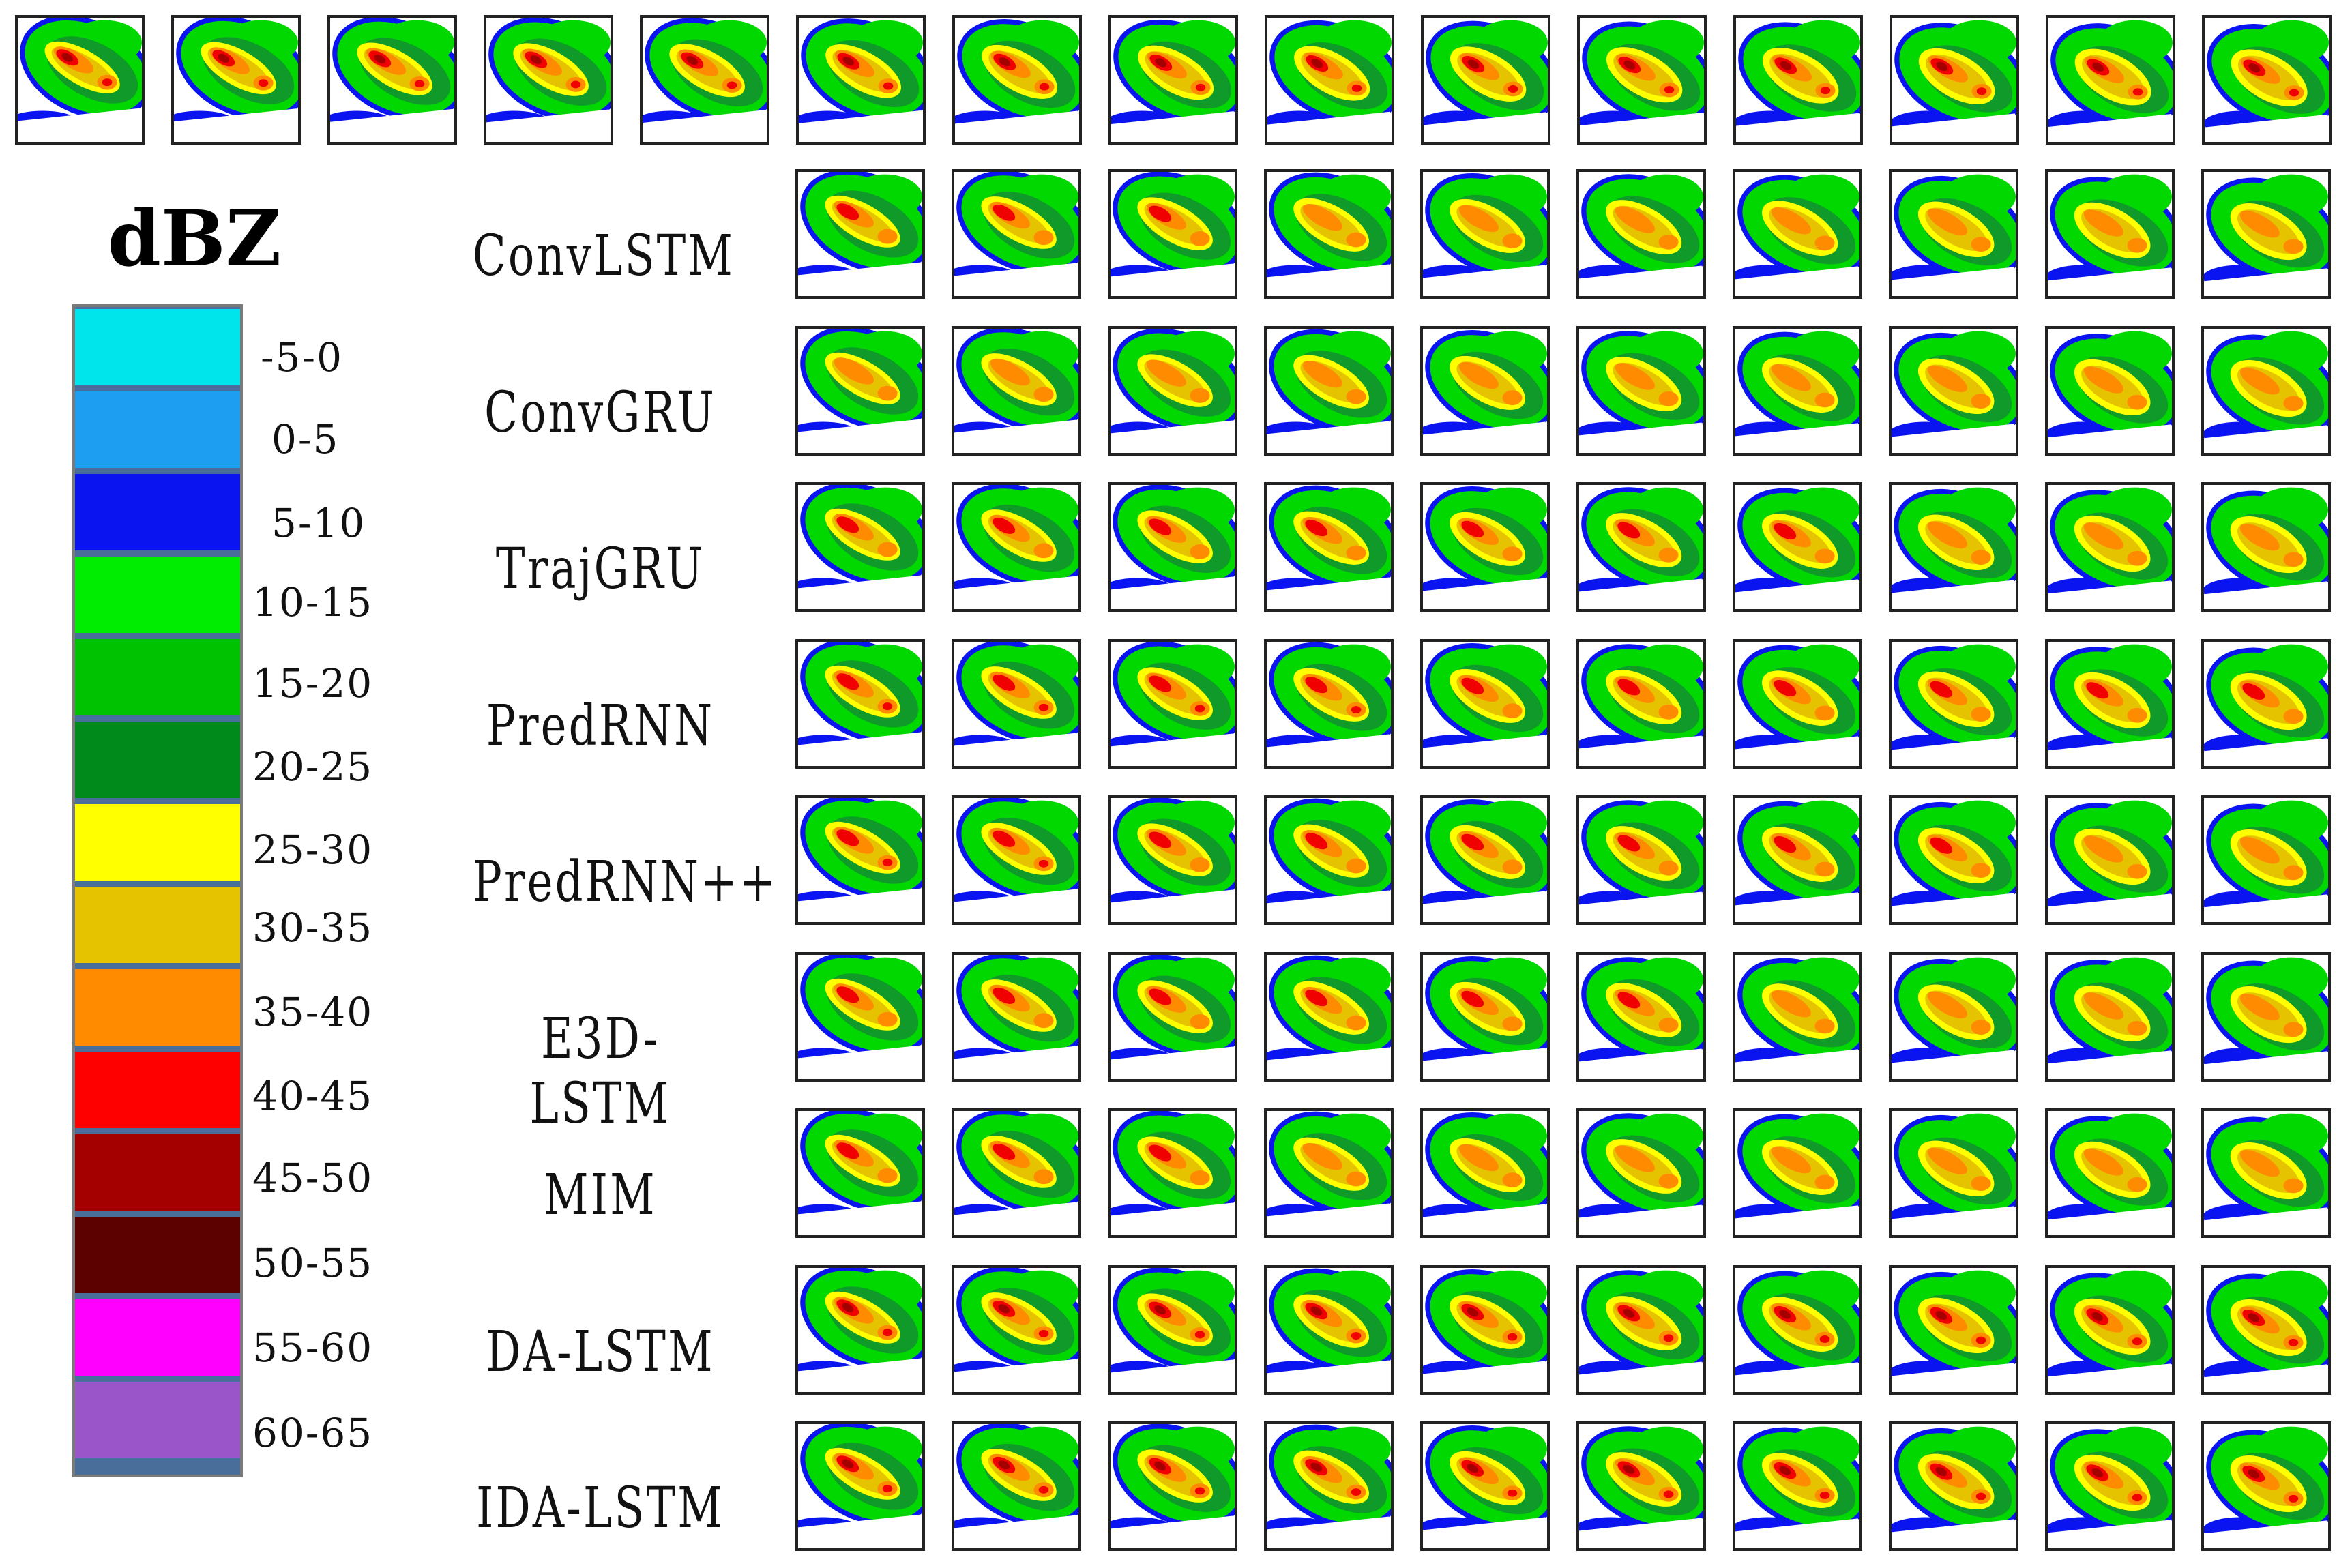 This screenshot has width=2352, height=1568. Describe the element at coordinates (600, 726) in the screenshot. I see `model-label: PredRNN` at that location.